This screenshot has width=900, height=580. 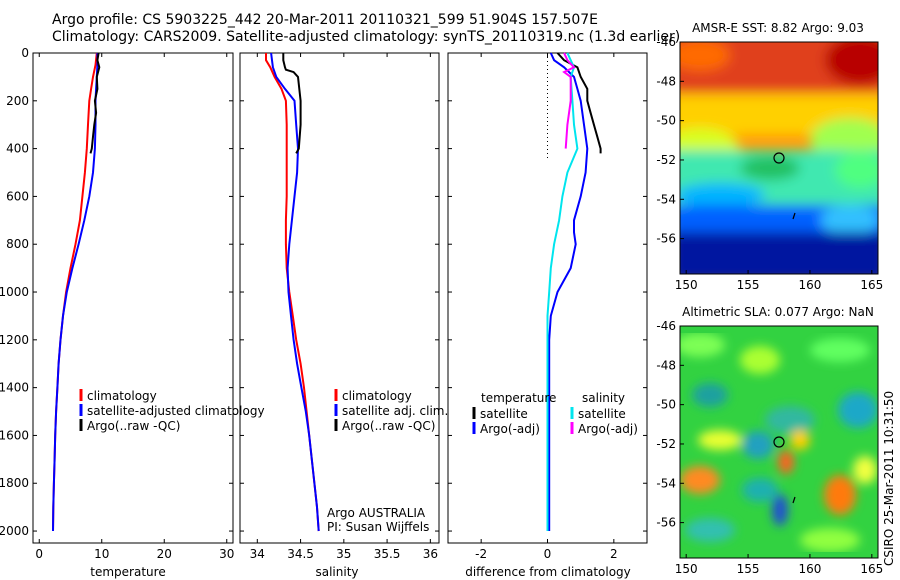 What do you see at coordinates (784, 186) in the screenshot?
I see `sst-float-marker` at bounding box center [784, 186].